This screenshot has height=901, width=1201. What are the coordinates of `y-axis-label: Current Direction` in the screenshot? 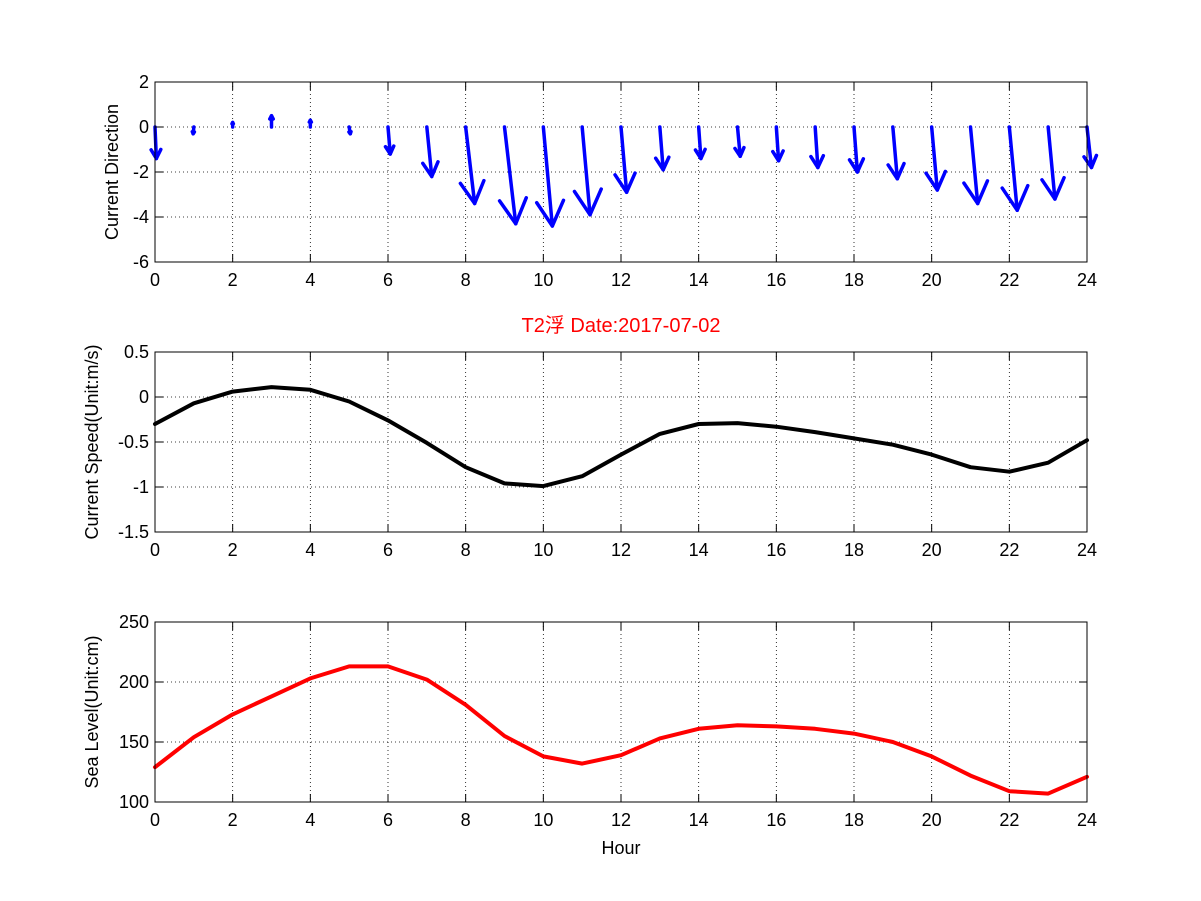 It's located at (112, 172).